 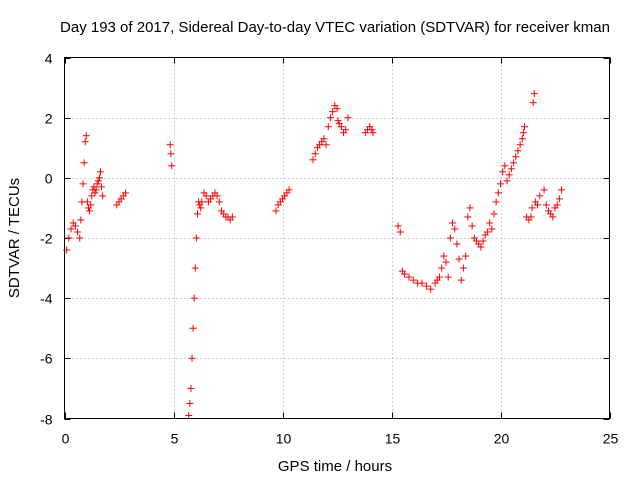 What do you see at coordinates (393, 439) in the screenshot?
I see `x-tick-label: 15` at bounding box center [393, 439].